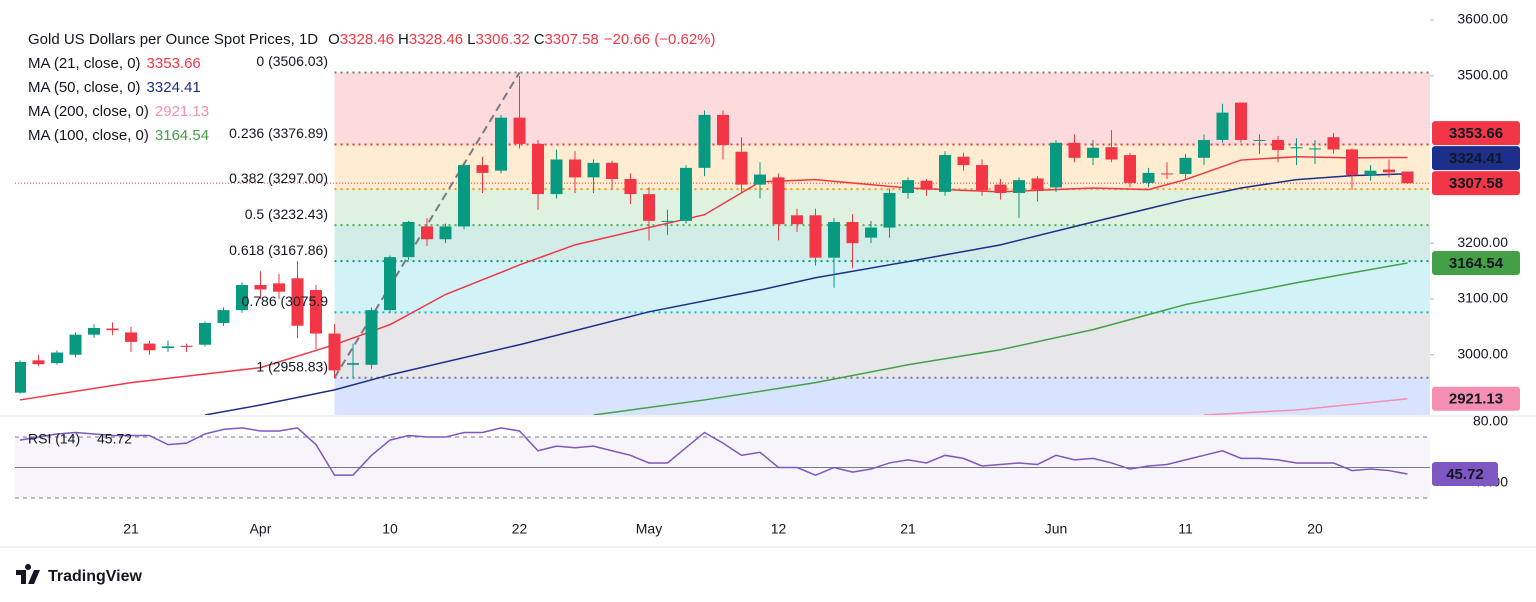 The height and width of the screenshot is (602, 1536). Describe the element at coordinates (1482, 298) in the screenshot. I see `y-tick-label: 3100.00` at that location.